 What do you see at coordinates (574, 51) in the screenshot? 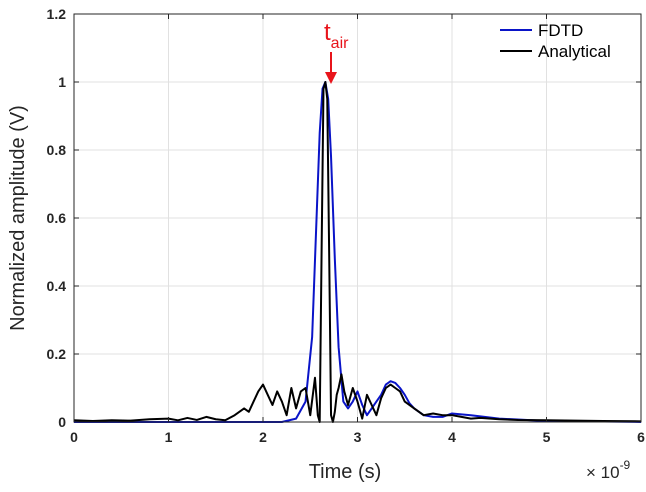
I see `legend-label-analytical: Analytical` at bounding box center [574, 51].